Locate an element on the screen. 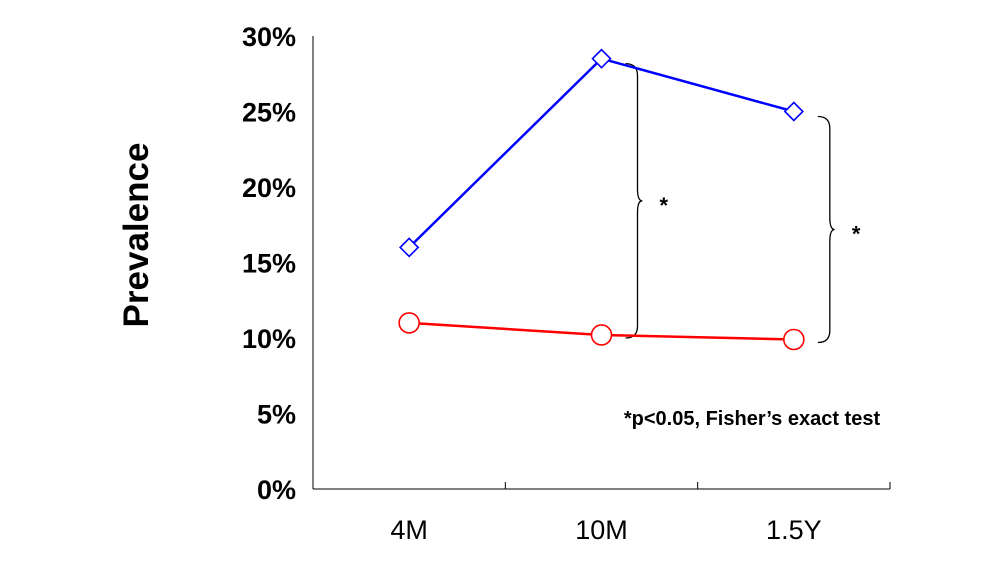 The height and width of the screenshot is (580, 995). x-tick-label: 1.5Y is located at coordinates (794, 530).